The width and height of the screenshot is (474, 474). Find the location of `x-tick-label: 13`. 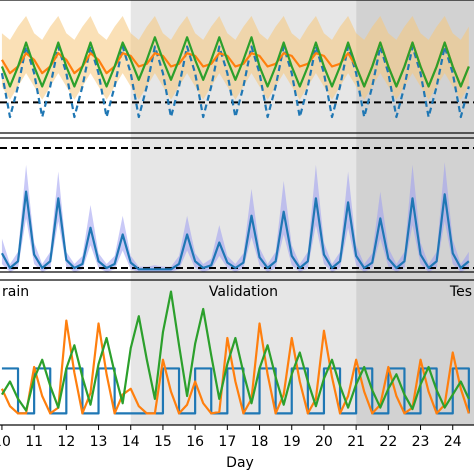

x-tick-label: 13 is located at coordinates (99, 442).